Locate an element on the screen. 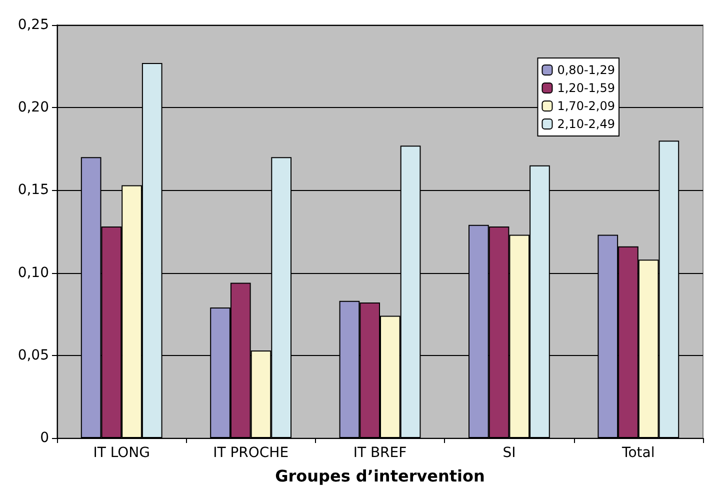 This screenshot has width=709, height=498. y-tick-label: 0,05 is located at coordinates (33, 355).